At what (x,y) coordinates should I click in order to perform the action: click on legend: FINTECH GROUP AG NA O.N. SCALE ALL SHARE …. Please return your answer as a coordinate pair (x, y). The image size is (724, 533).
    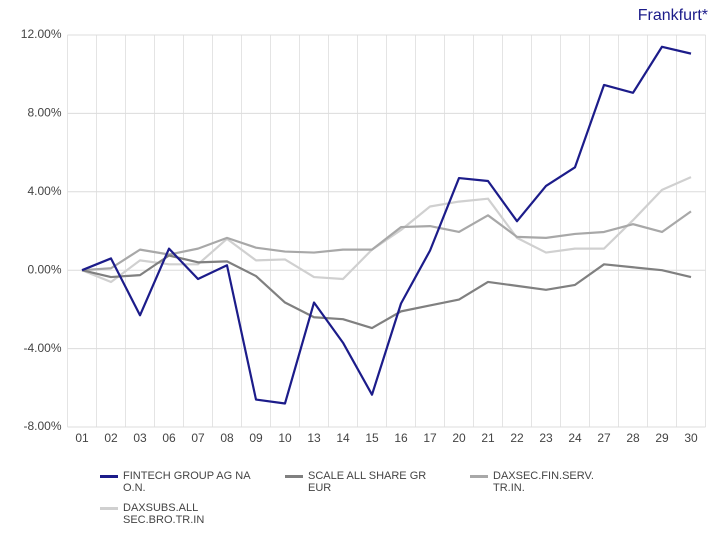
    Looking at the image, I should click on (380, 498).